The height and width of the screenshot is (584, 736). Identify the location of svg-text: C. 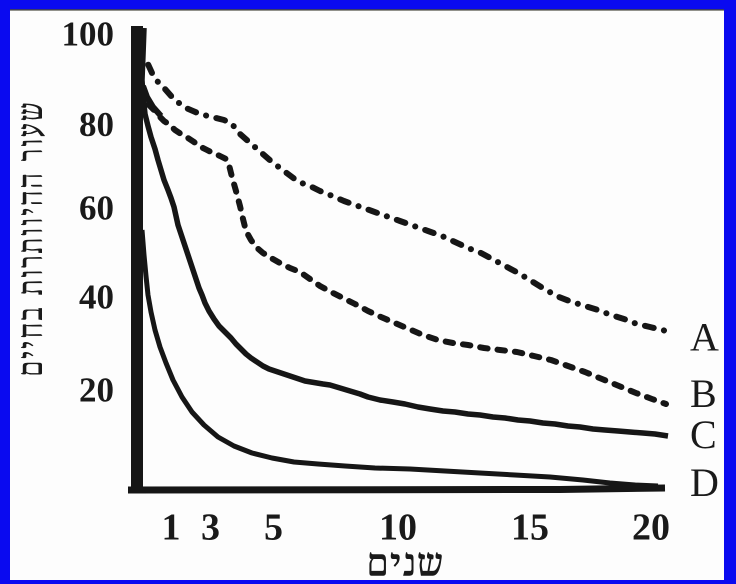
(703, 434).